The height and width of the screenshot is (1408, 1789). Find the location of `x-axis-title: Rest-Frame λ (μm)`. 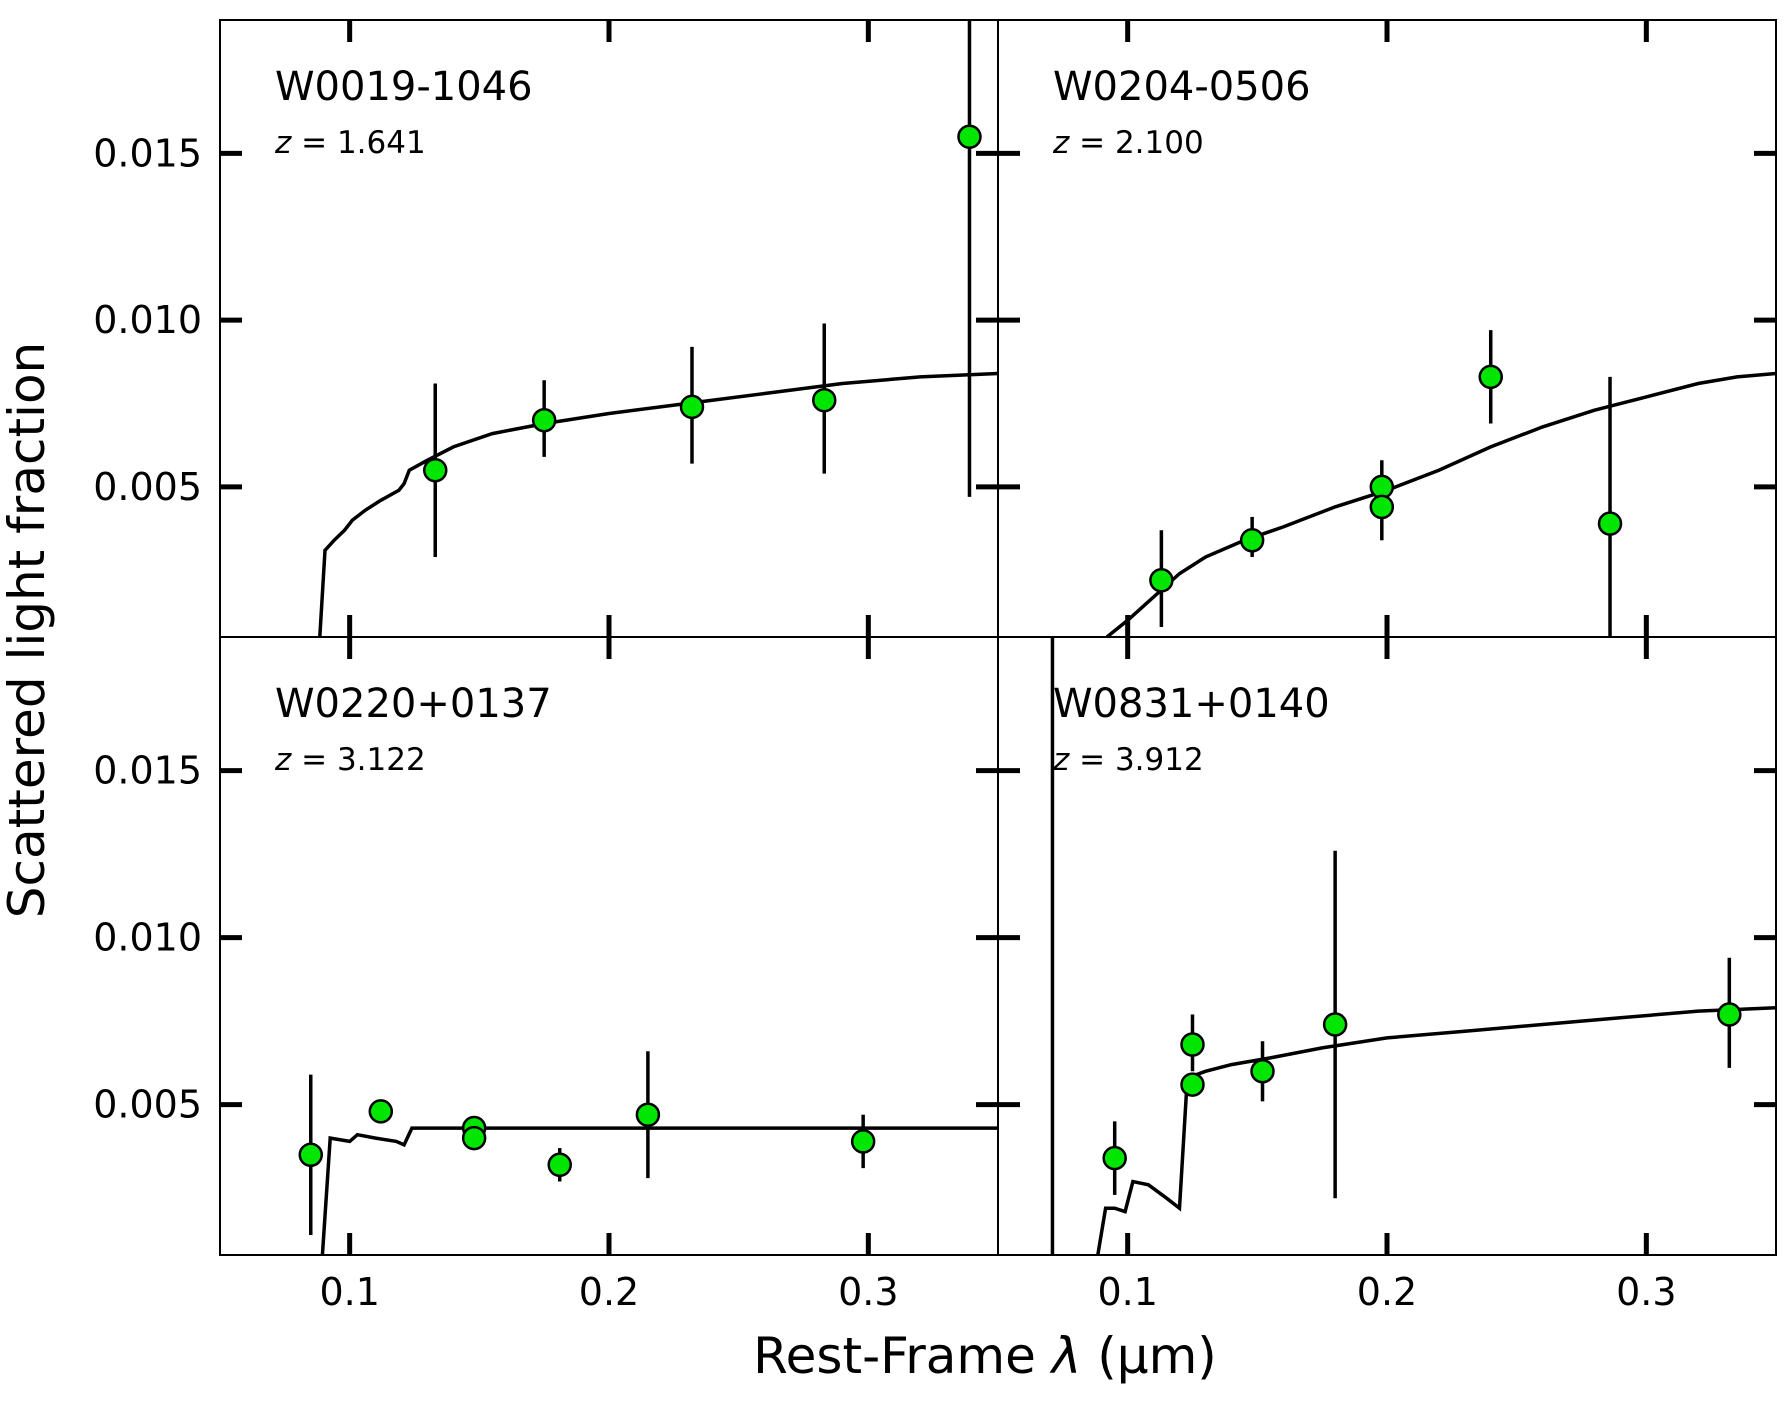

x-axis-title: Rest-Frame λ (μm) is located at coordinates (985, 1356).